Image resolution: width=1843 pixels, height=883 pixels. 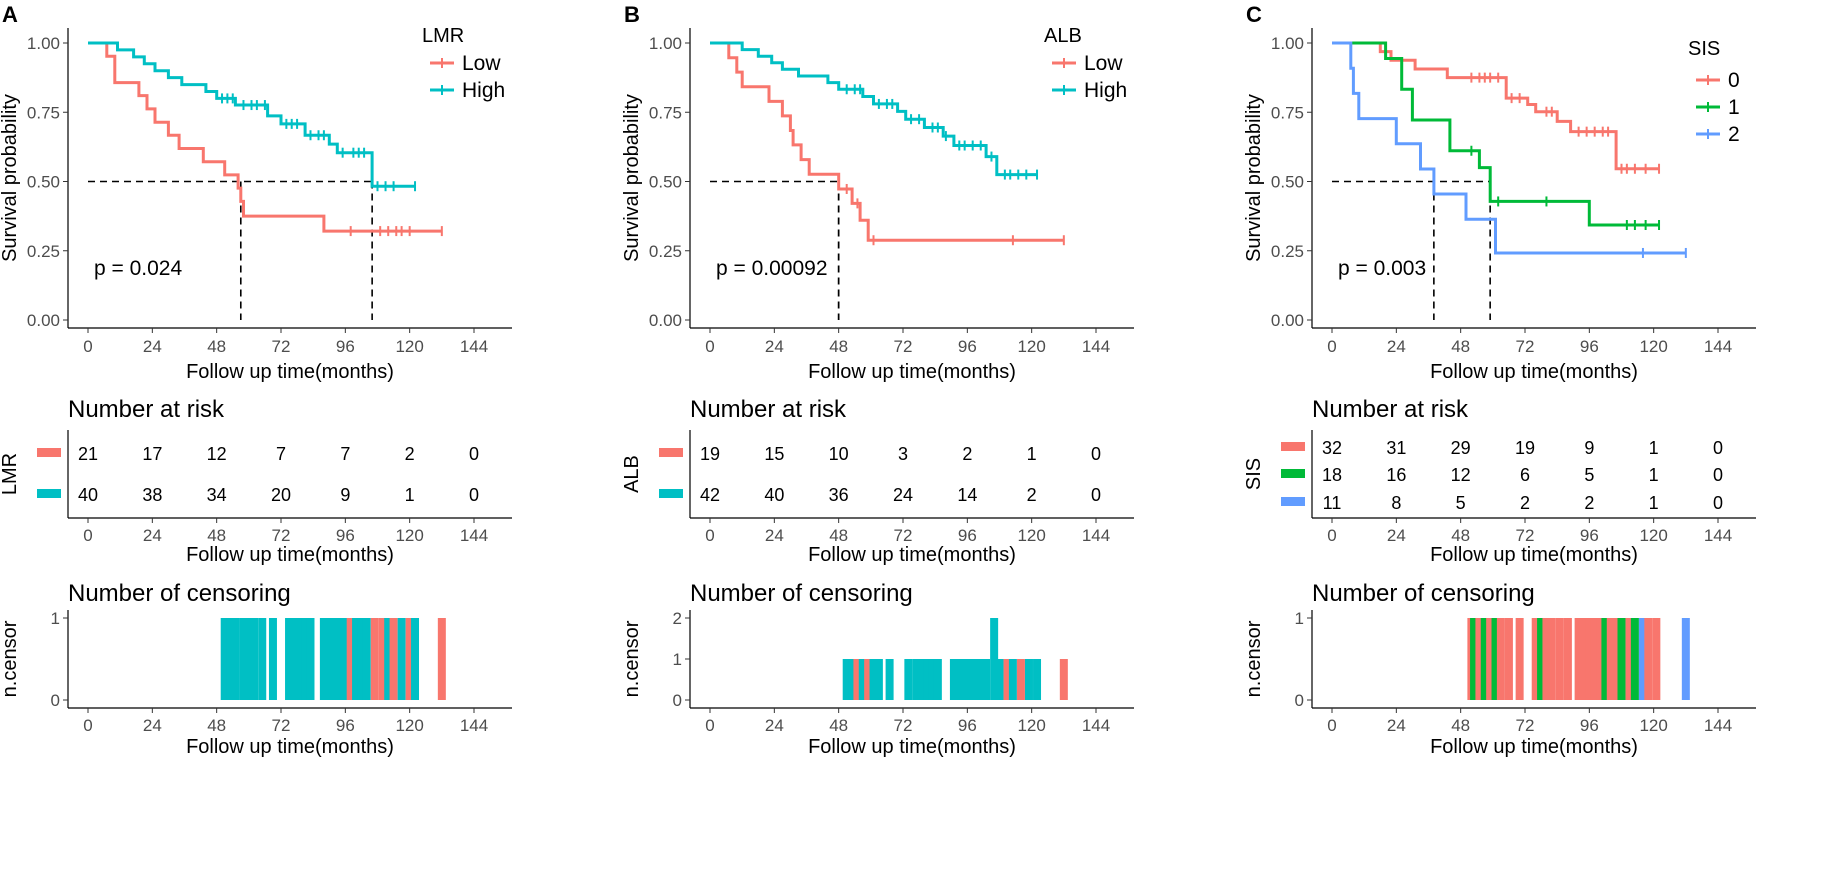 What do you see at coordinates (10, 474) in the screenshot?
I see `risk-y-axis-title: LMR` at bounding box center [10, 474].